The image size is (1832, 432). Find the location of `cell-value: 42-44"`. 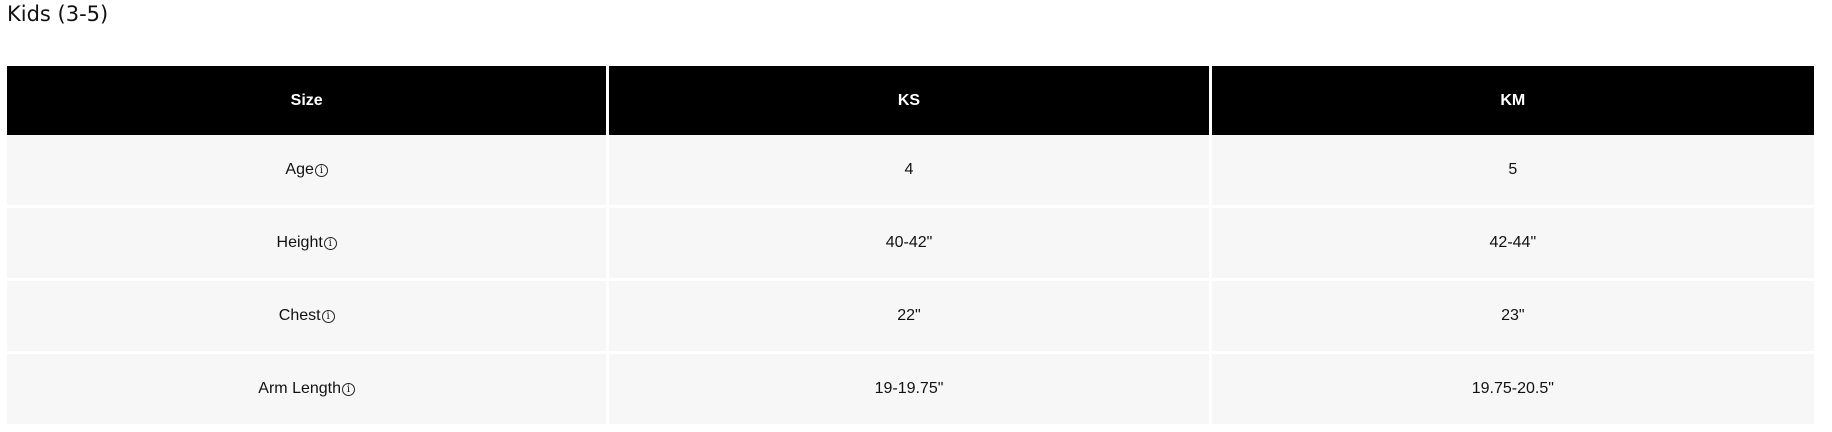

cell-value: 42-44" is located at coordinates (1512, 241).